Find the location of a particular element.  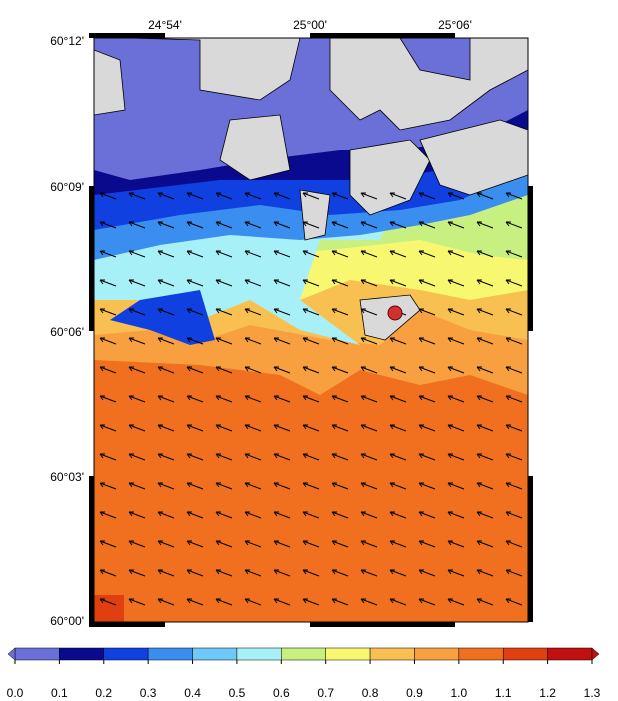

colorbar-label: 0.8 is located at coordinates (370, 693).